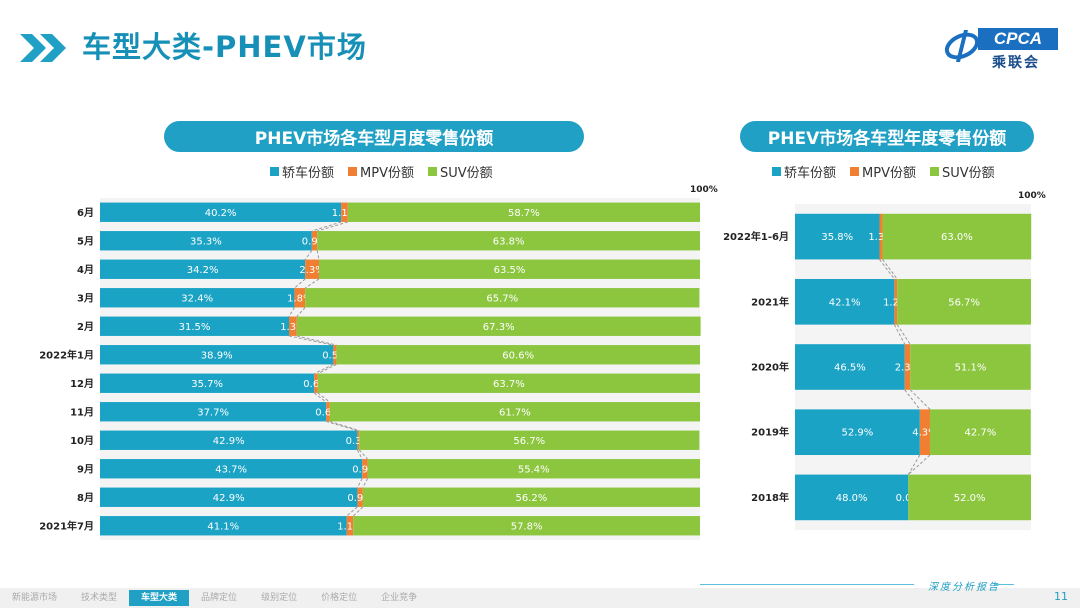 The width and height of the screenshot is (1080, 608). What do you see at coordinates (962, 46) in the screenshot?
I see `logo-swirl-icon` at bounding box center [962, 46].